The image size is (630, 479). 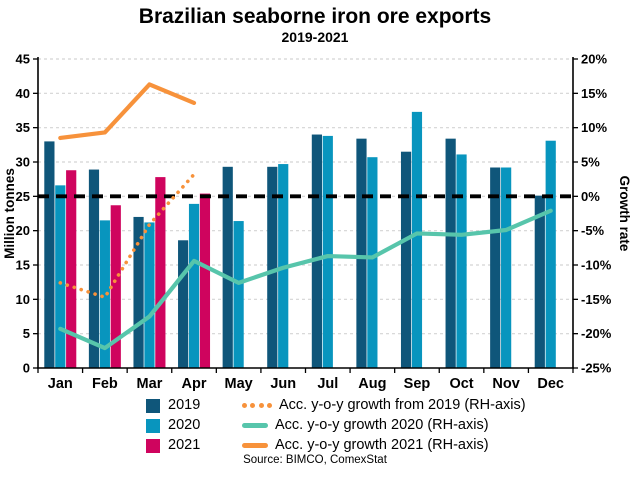 What do you see at coordinates (596, 333) in the screenshot?
I see `right-axis-tick-label: -20%` at bounding box center [596, 333].